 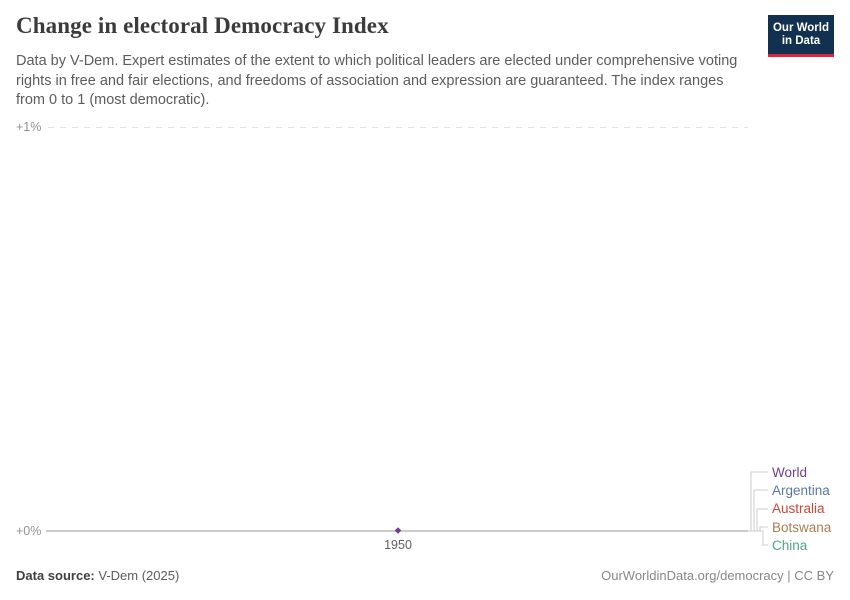 I want to click on legend-item-china: China, so click(x=790, y=545).